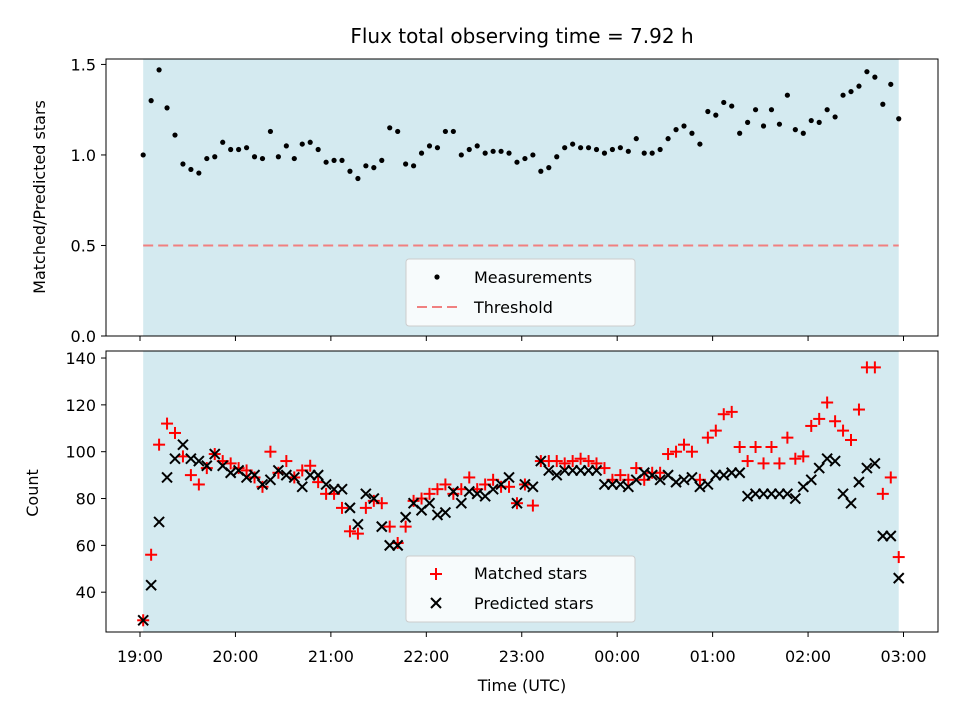 This screenshot has width=960, height=720. Describe the element at coordinates (617, 656) in the screenshot. I see `time-x-tick-label: 00:00` at that location.